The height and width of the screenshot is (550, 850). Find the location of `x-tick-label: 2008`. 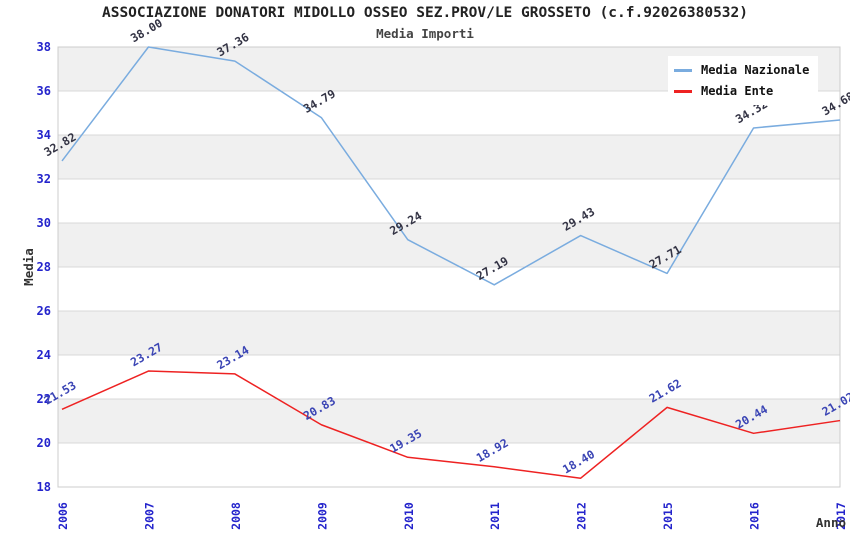

x-tick-label: 2008 is located at coordinates (236, 516).